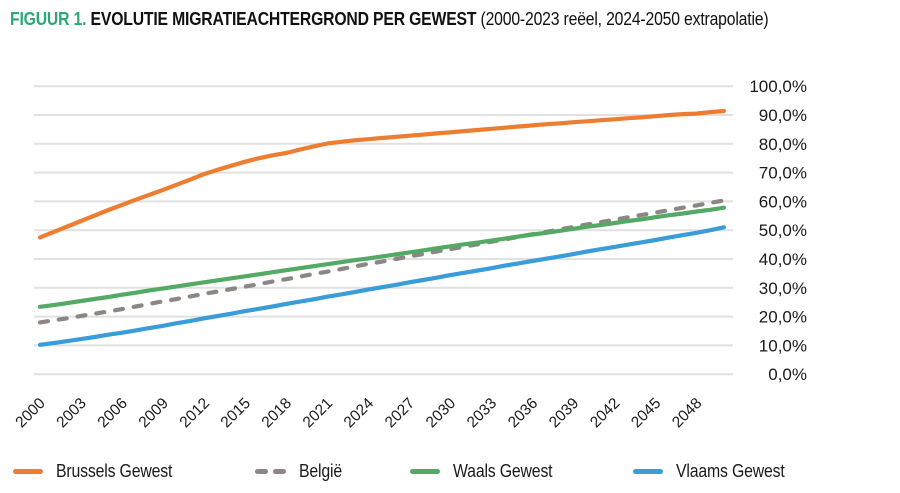 The width and height of the screenshot is (900, 493). What do you see at coordinates (48, 19) in the screenshot?
I see `figure-label: FIGUUR 1.` at bounding box center [48, 19].